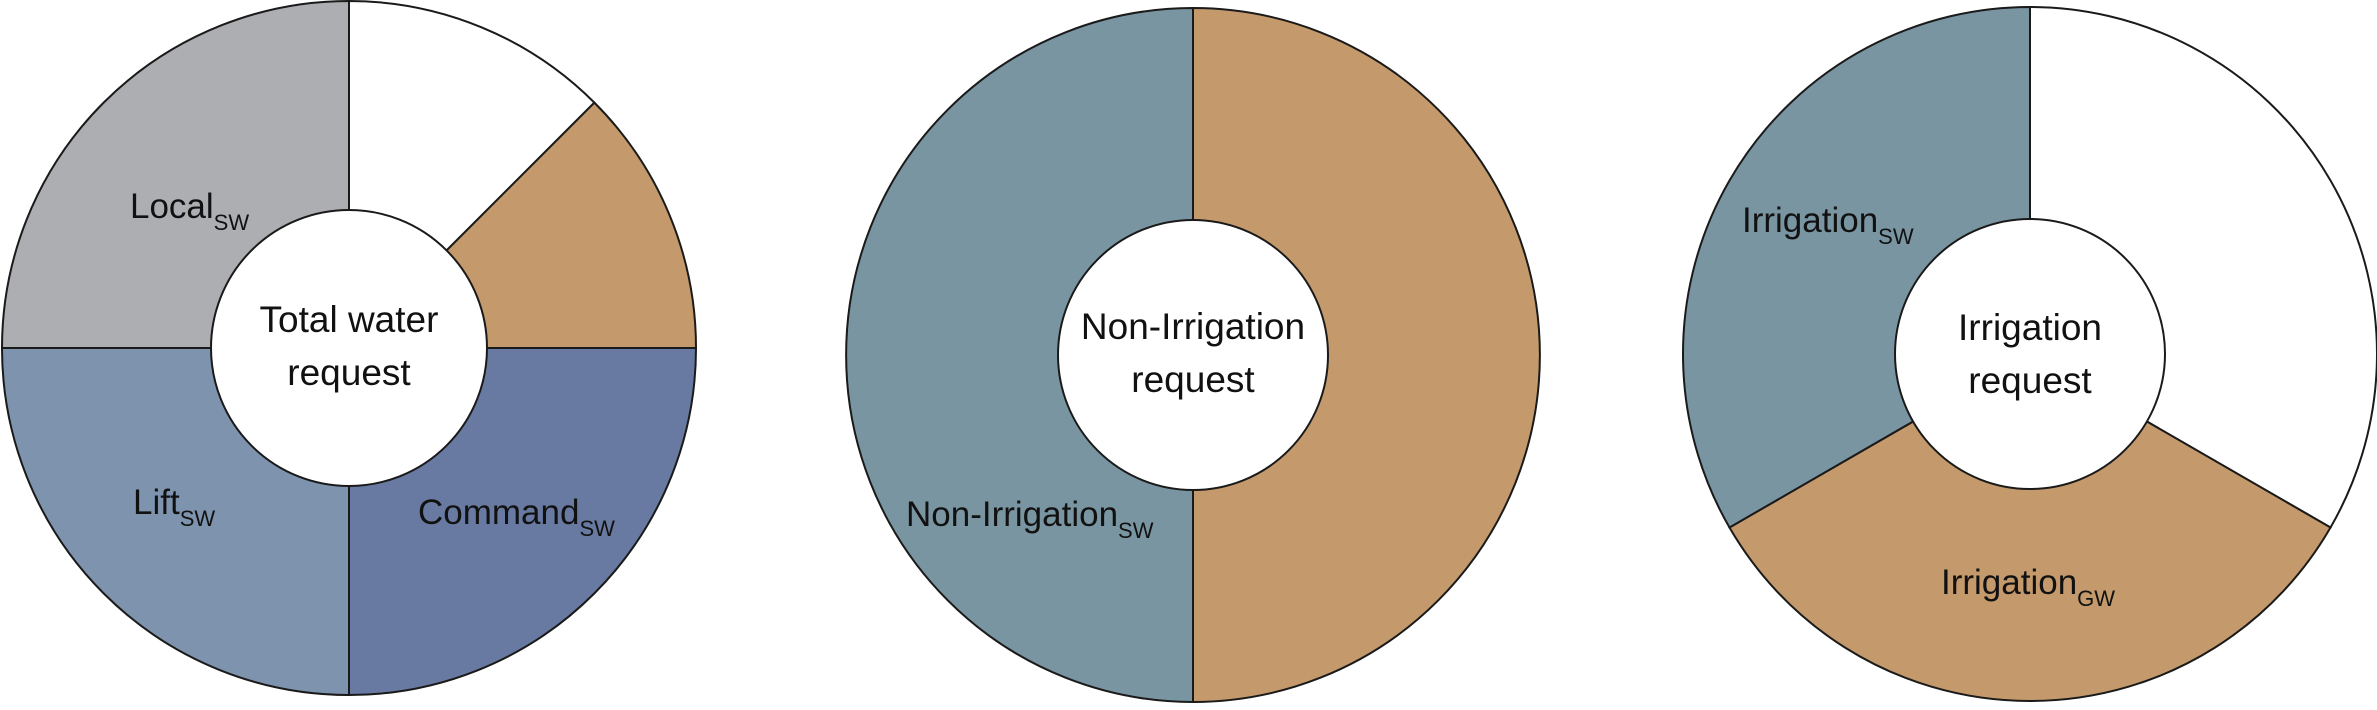  I want to click on segment-non-irrigation, so click(1019, 355).